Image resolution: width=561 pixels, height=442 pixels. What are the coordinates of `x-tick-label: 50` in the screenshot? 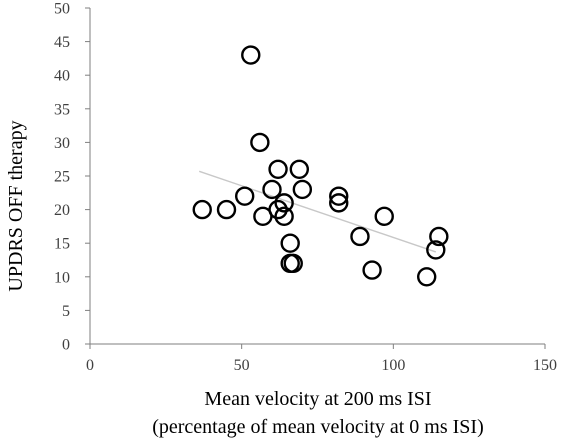 It's located at (242, 365).